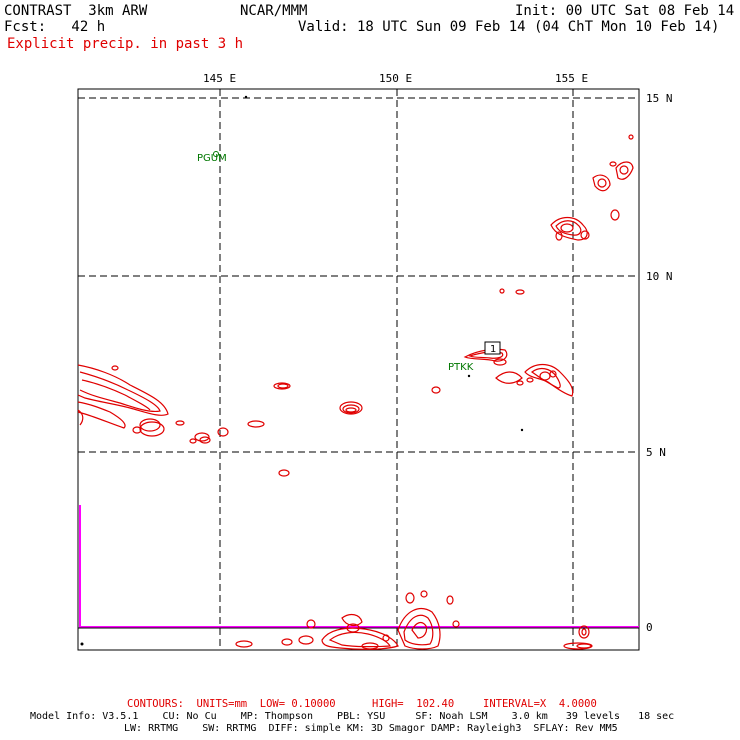 Image resolution: width=740 pixels, height=740 pixels. I want to click on contour-cluster-west, so click(153, 404).